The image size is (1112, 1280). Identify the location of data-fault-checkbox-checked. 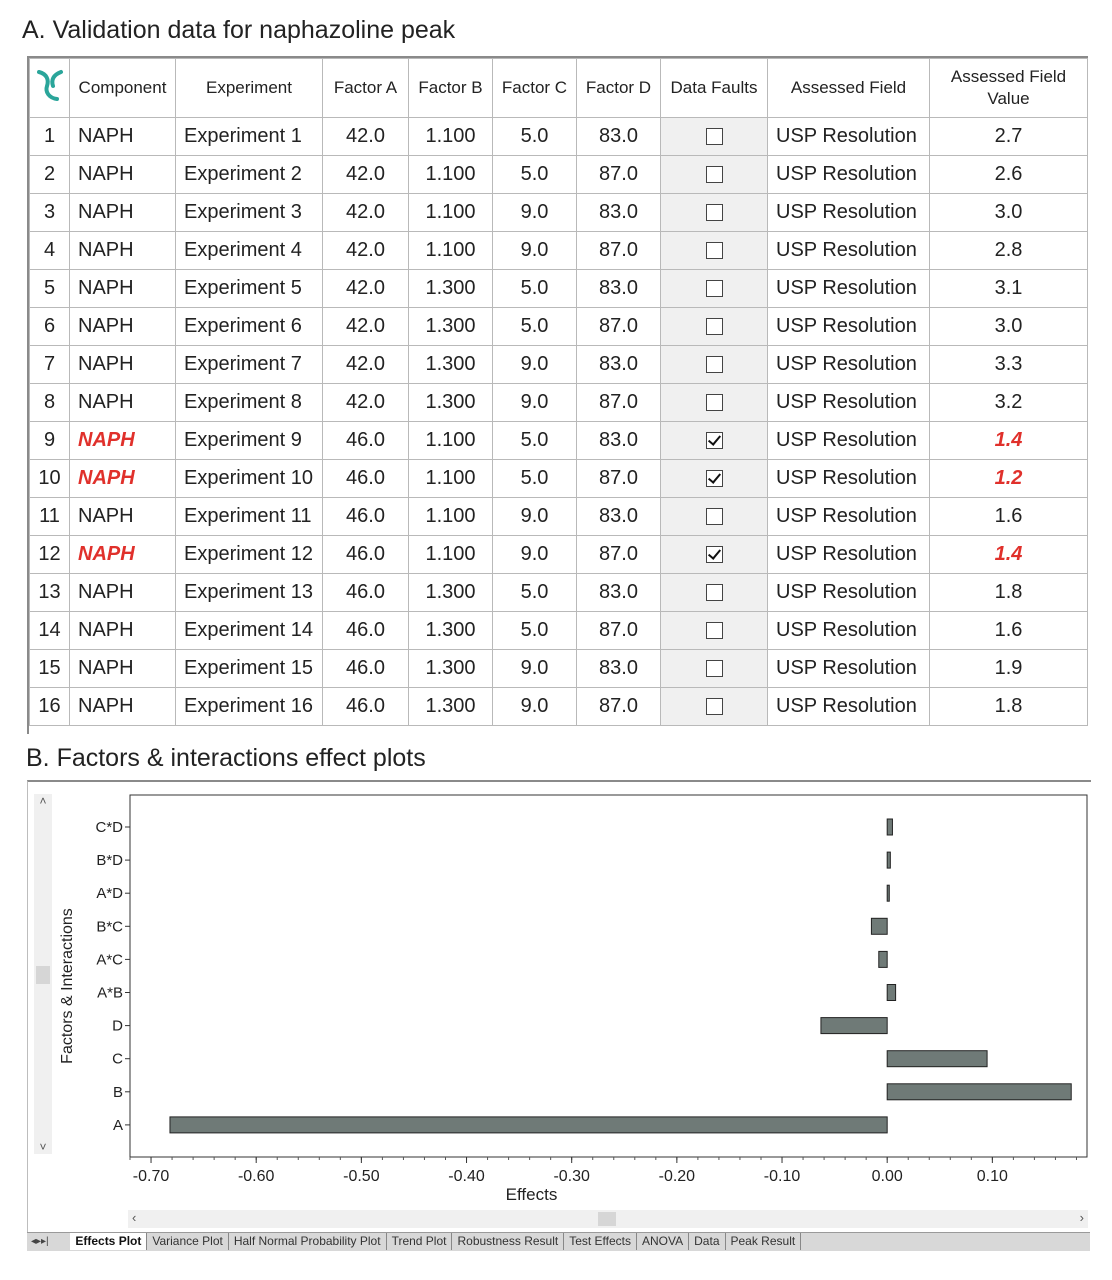
(714, 479).